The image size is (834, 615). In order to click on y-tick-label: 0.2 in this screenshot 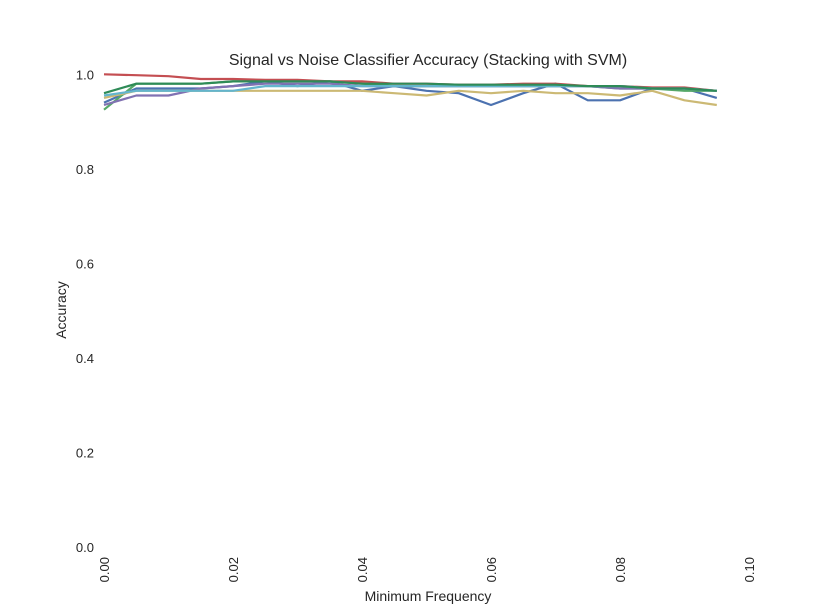, I will do `click(85, 452)`.